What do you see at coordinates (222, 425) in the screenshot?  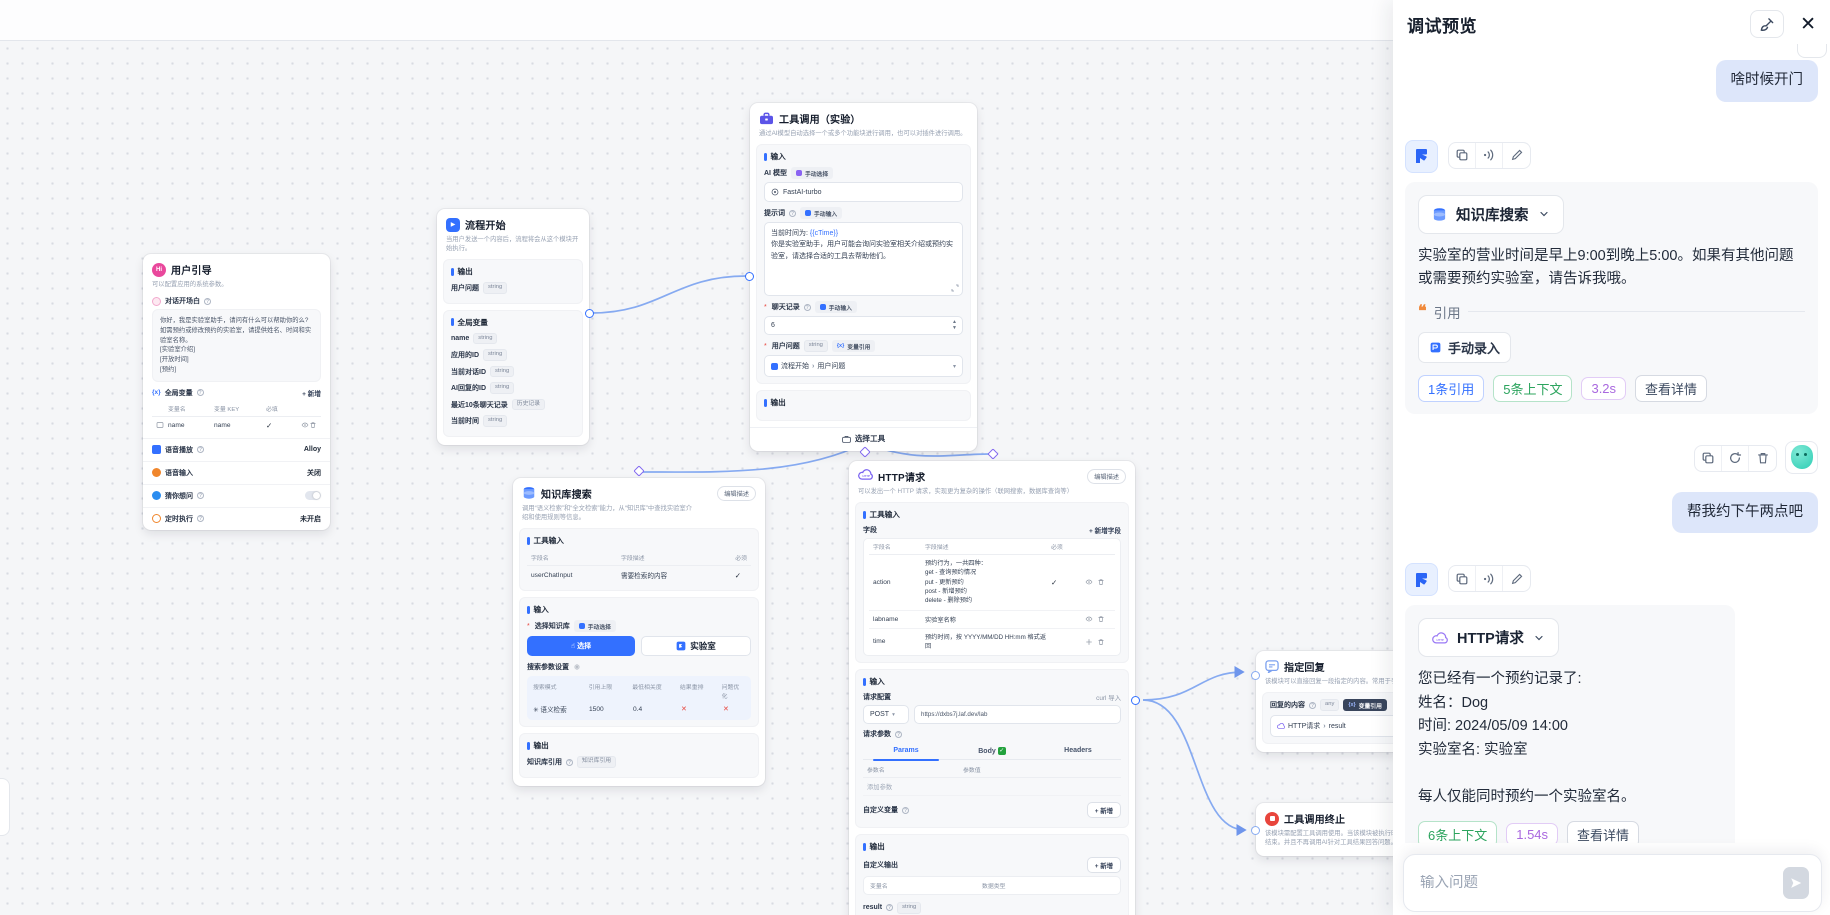 I see `var-key-cell: name` at bounding box center [222, 425].